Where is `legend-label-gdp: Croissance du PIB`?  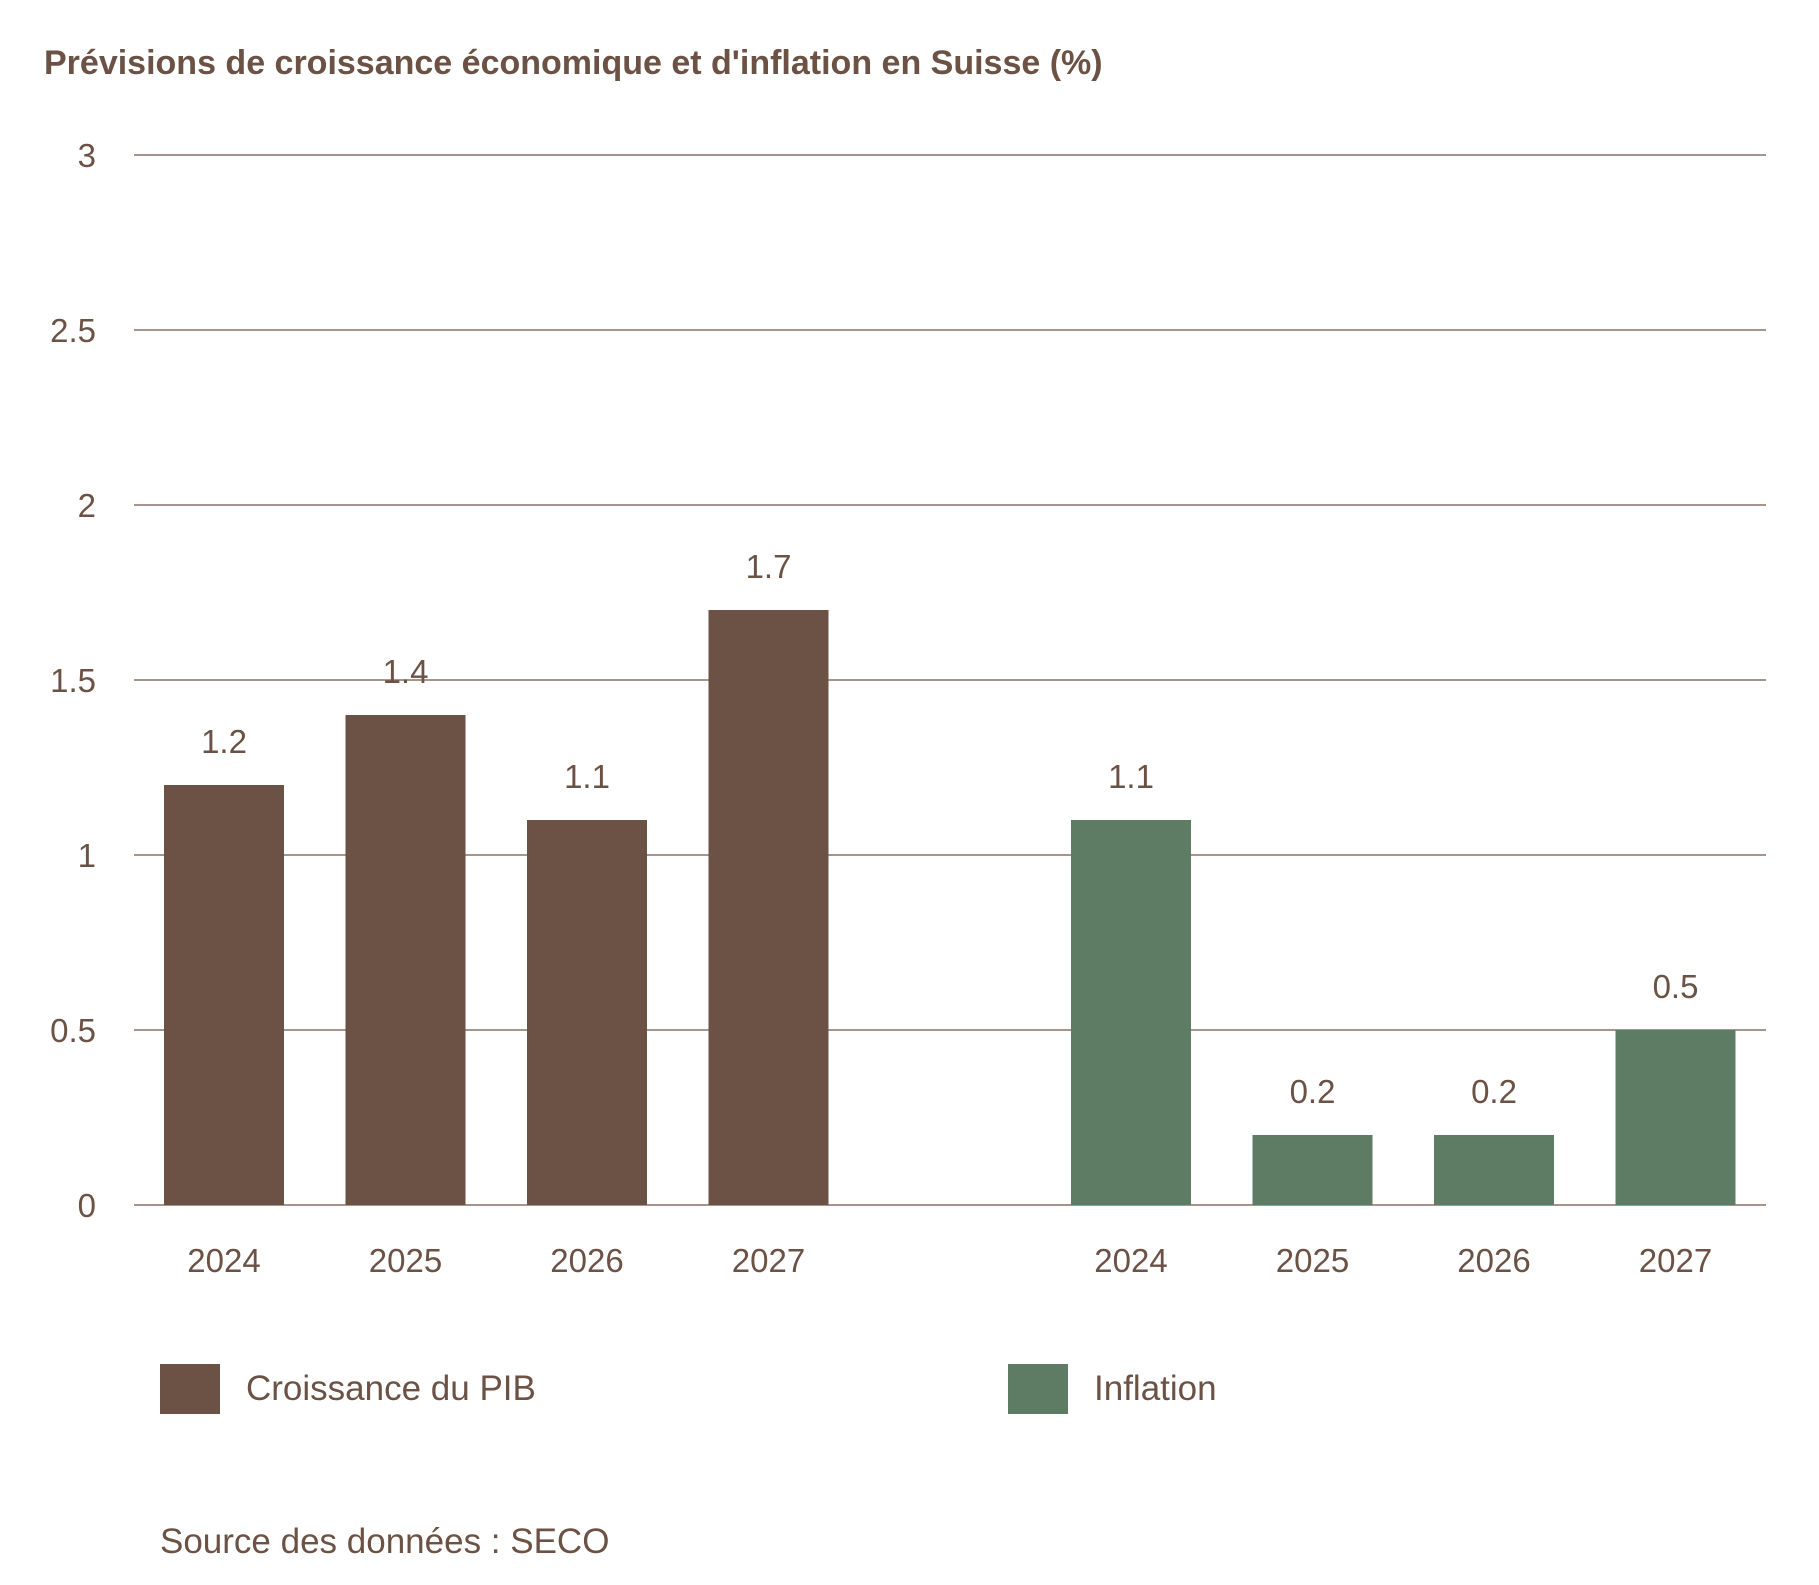
legend-label-gdp: Croissance du PIB is located at coordinates (391, 1388).